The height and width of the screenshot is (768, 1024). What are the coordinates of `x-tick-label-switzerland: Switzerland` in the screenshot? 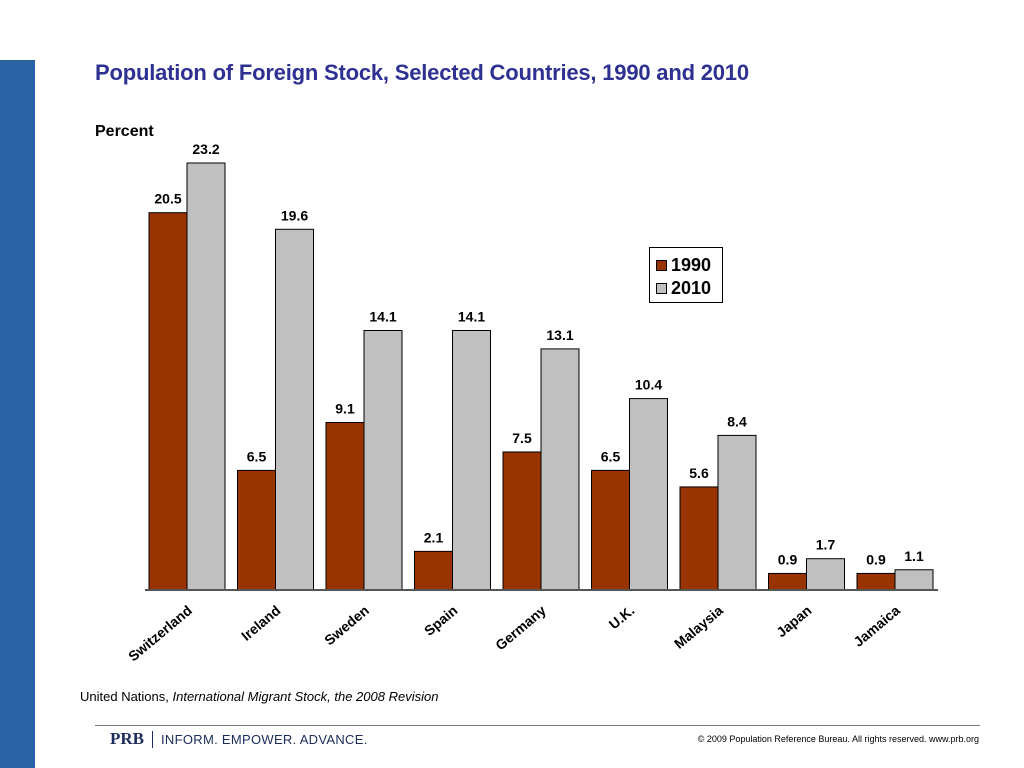 It's located at (160, 633).